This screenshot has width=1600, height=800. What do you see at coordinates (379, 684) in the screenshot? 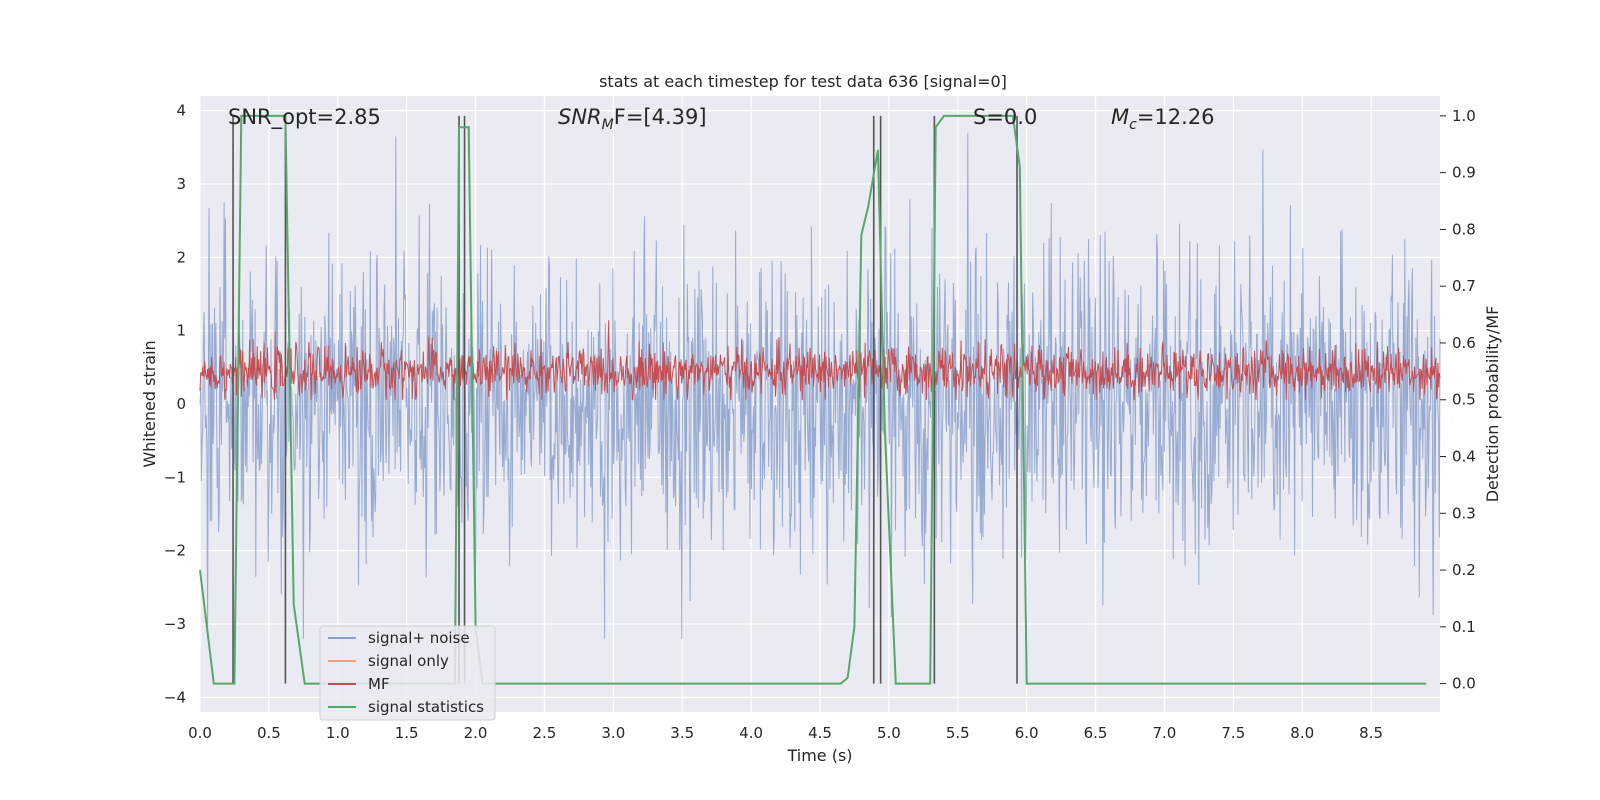
I see `legend-label-mf: MF` at bounding box center [379, 684].